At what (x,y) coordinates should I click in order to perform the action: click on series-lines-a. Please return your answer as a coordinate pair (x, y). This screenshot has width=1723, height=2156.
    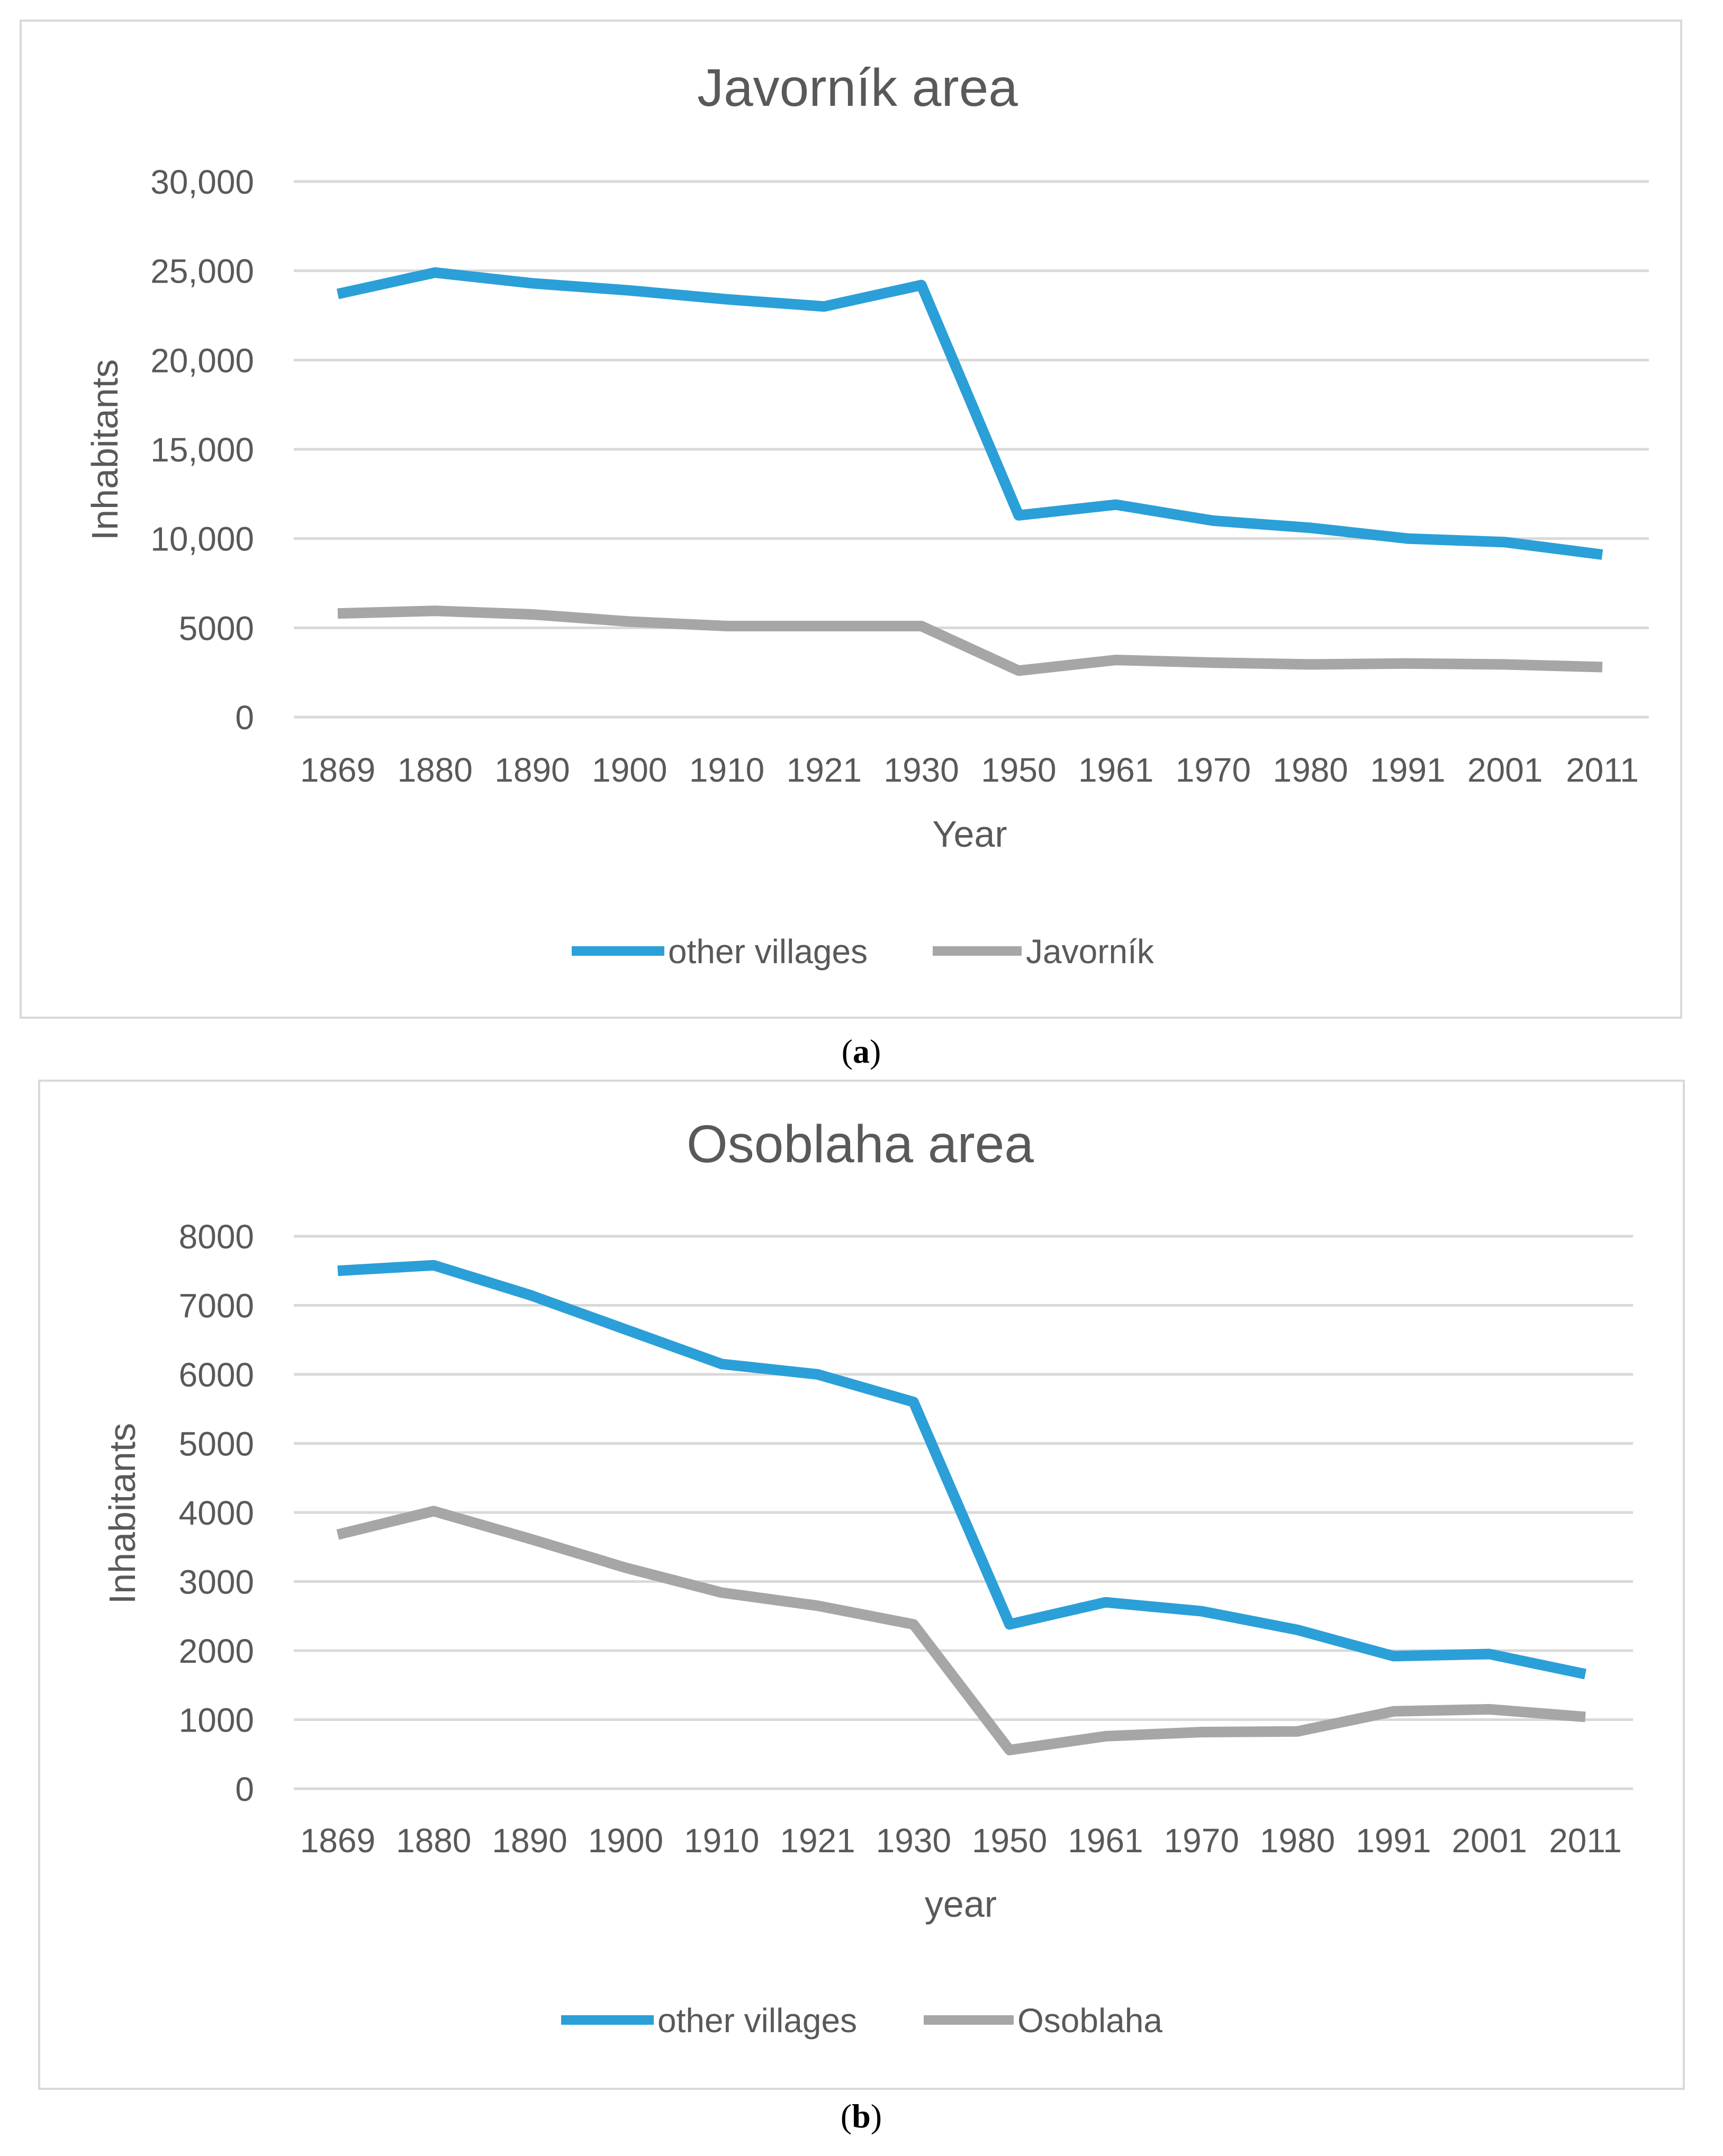
    Looking at the image, I should click on (969, 471).